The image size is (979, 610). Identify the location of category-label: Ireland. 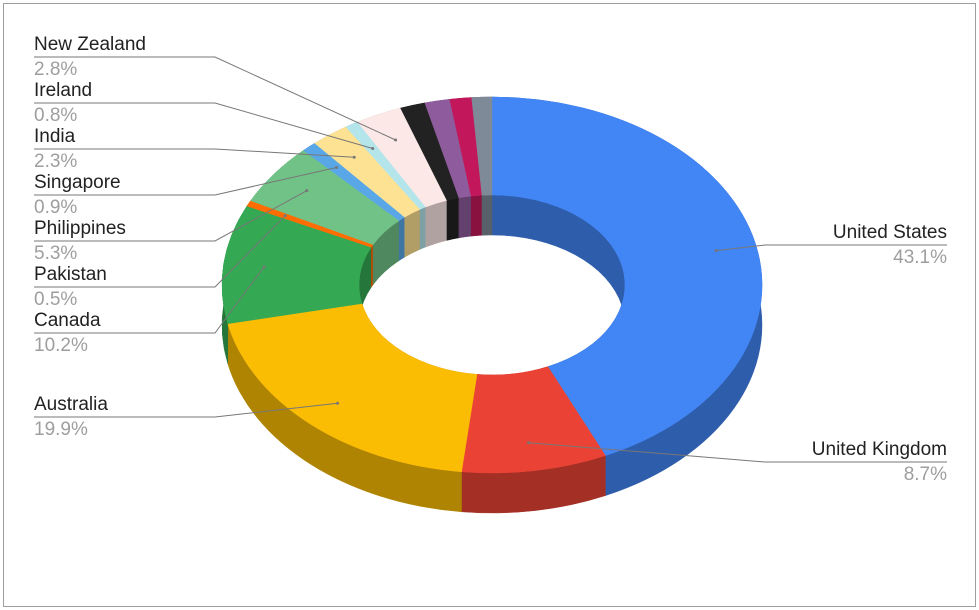
(63, 90).